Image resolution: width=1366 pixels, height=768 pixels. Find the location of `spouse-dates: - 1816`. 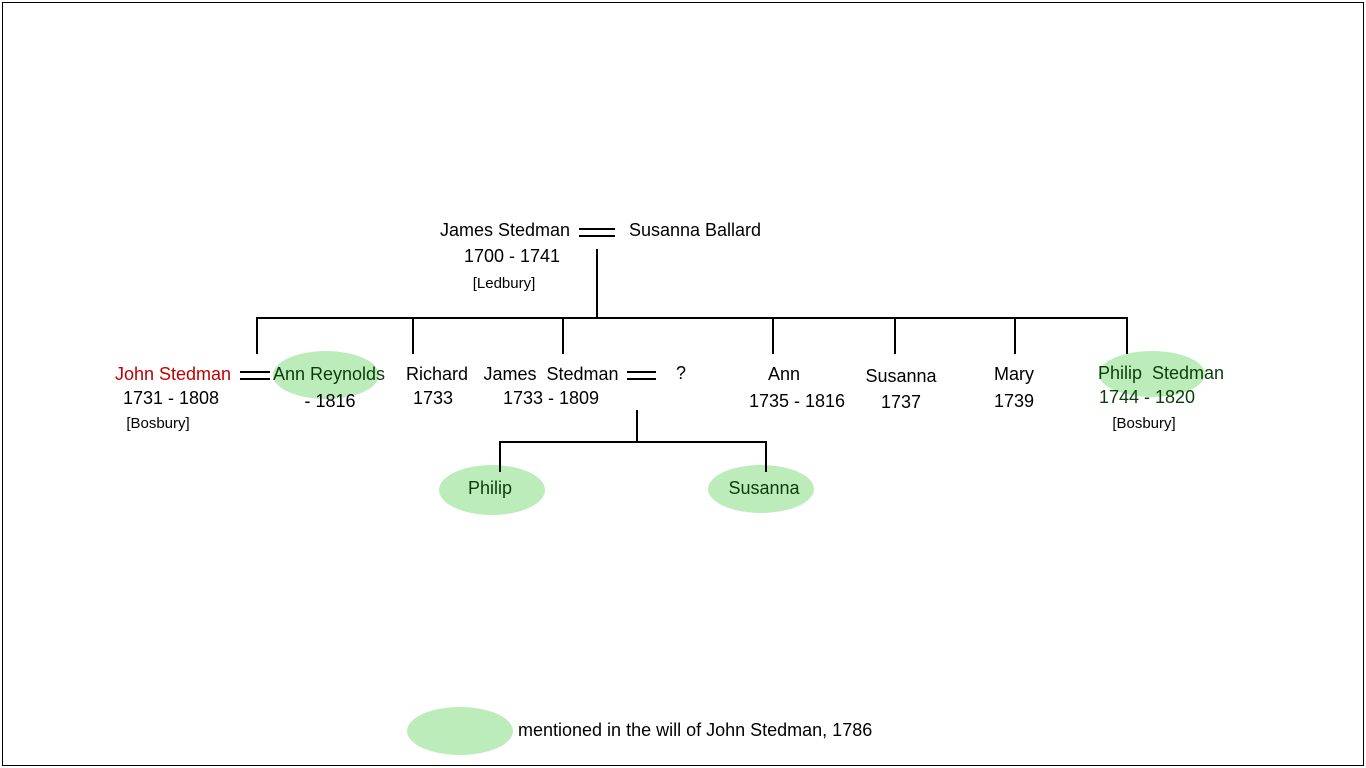

spouse-dates: - 1816 is located at coordinates (329, 401).